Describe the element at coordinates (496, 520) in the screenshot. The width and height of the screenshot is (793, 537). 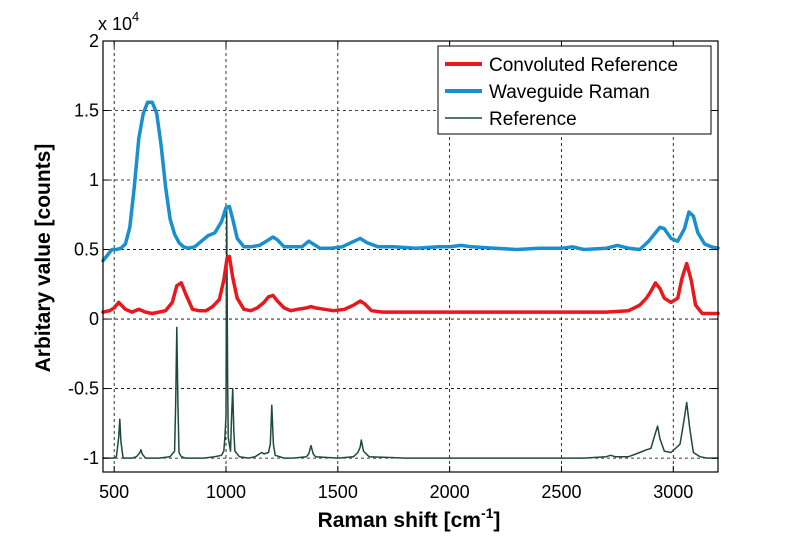
I see `x-axis-label-end: ]` at that location.